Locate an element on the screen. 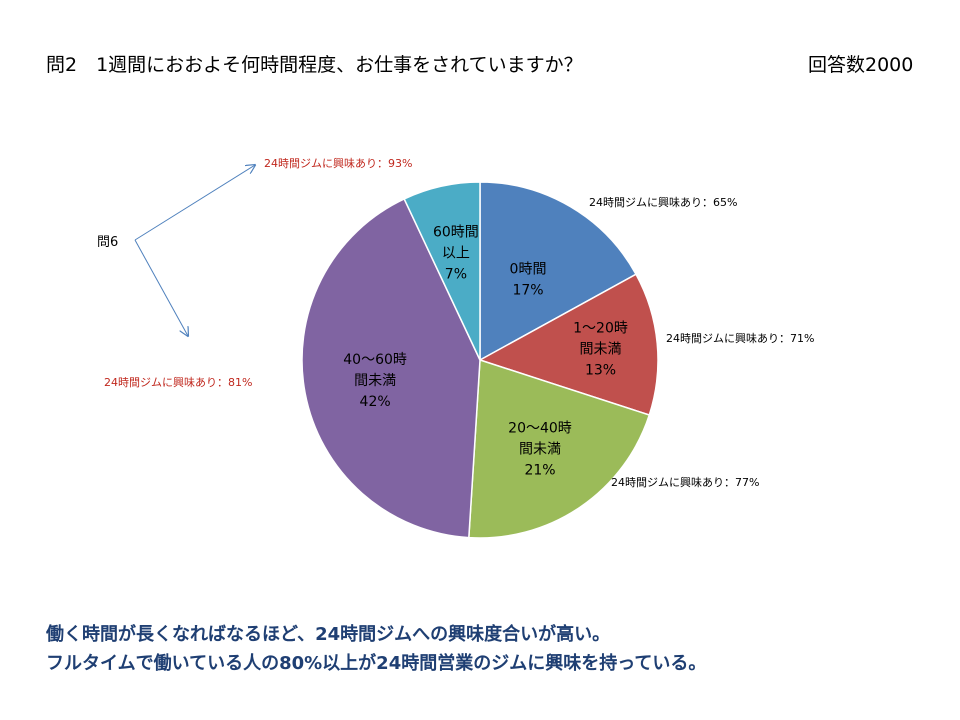 The height and width of the screenshot is (720, 960). slice-percent-20-40h: 21% is located at coordinates (539, 470).